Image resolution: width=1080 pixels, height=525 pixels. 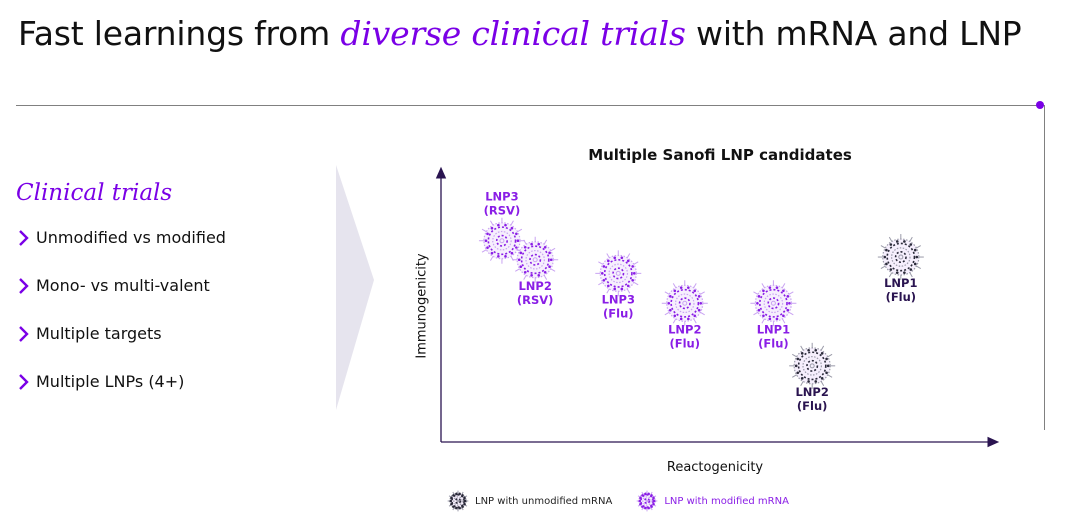 What do you see at coordinates (179, 33) in the screenshot?
I see `title-prefix: Fast learnings from` at bounding box center [179, 33].